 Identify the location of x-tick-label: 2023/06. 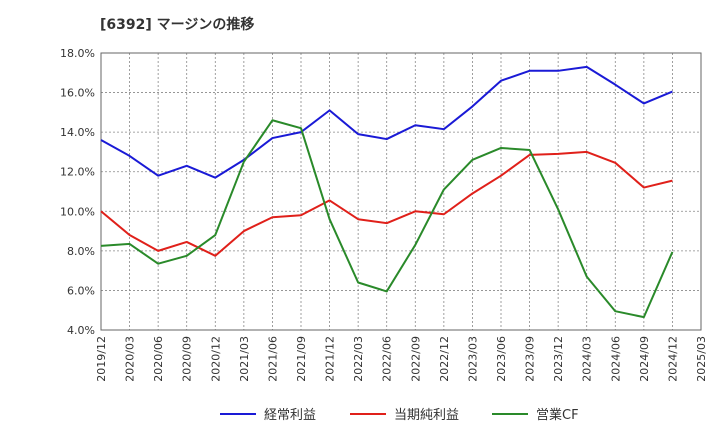
(501, 359).